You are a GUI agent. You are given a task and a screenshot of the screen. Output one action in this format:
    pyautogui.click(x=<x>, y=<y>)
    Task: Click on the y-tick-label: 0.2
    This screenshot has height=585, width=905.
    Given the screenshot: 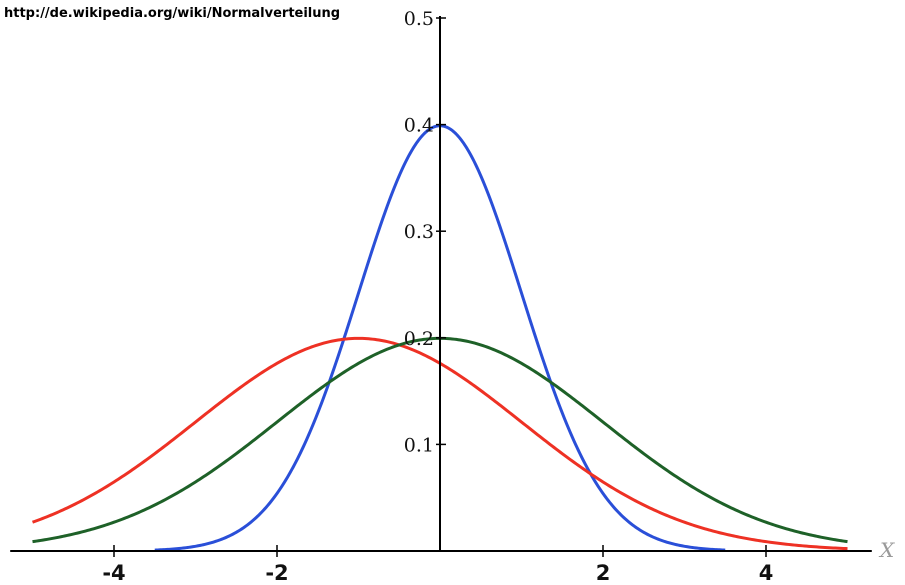 What is the action you would take?
    pyautogui.click(x=419, y=339)
    